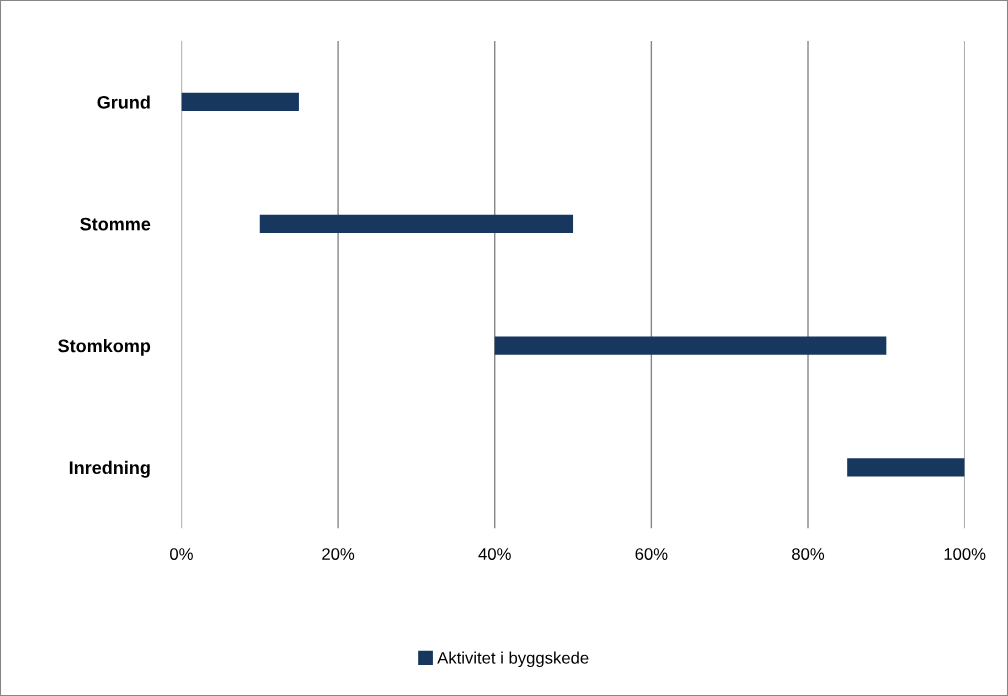 The image size is (1008, 696). What do you see at coordinates (338, 554) in the screenshot?
I see `x-tick-label: 20%` at bounding box center [338, 554].